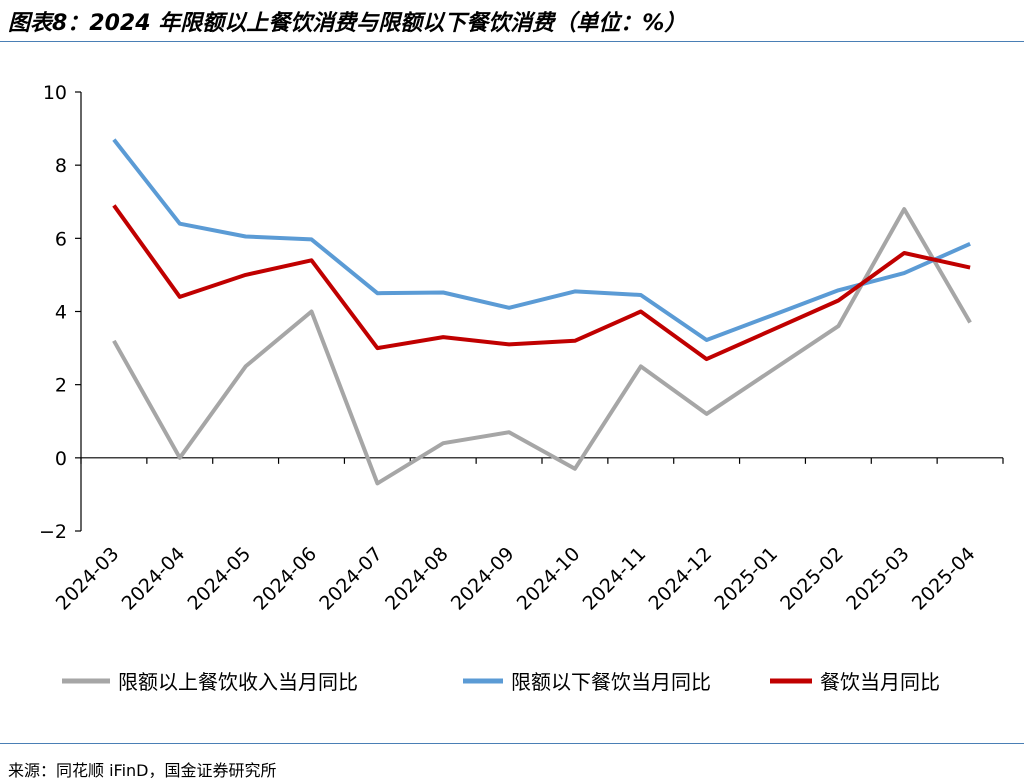  Describe the element at coordinates (351, 579) in the screenshot. I see `x-tick-label: 2024-07` at that location.